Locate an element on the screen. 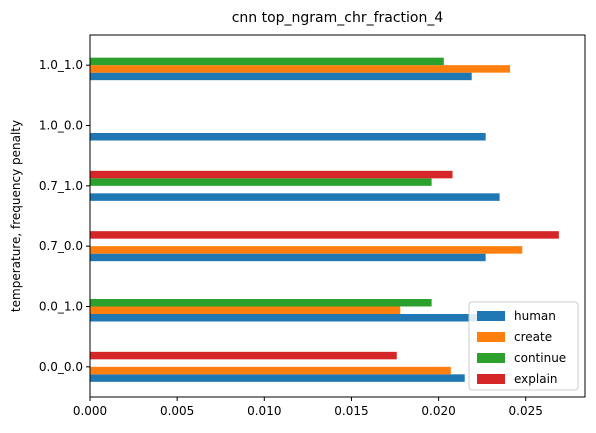 The image size is (596, 433). y-tick-label: 0.0_1.0 is located at coordinates (61, 307).